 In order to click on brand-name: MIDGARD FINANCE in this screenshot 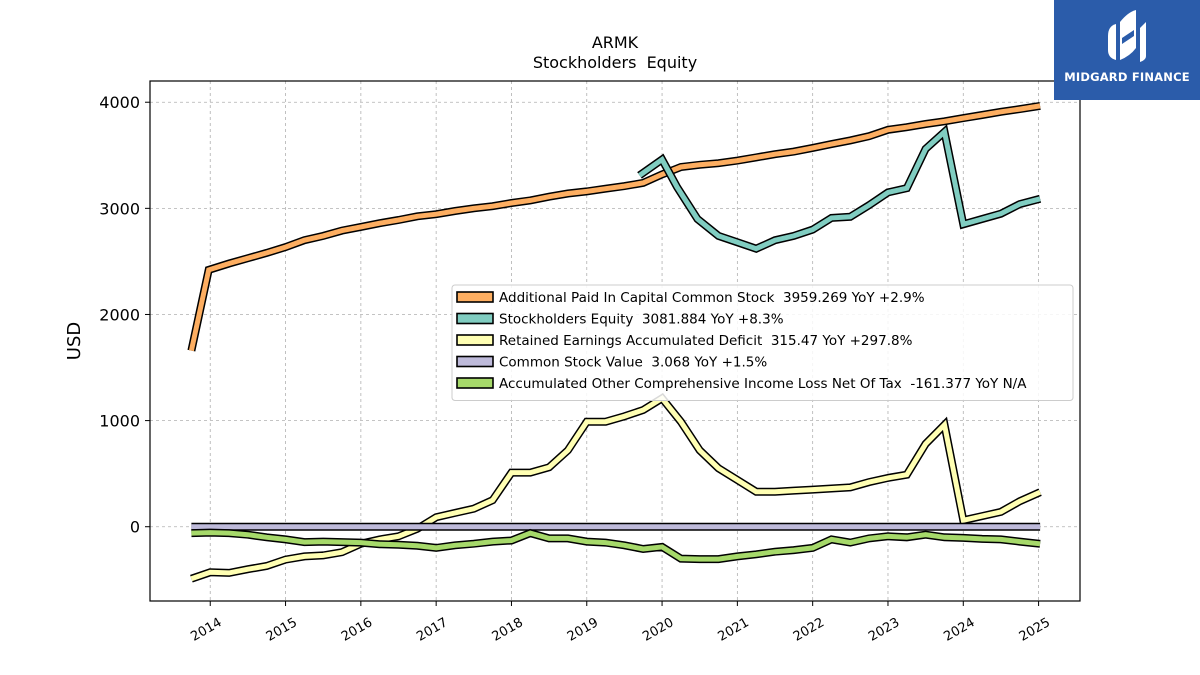, I will do `click(1127, 77)`.